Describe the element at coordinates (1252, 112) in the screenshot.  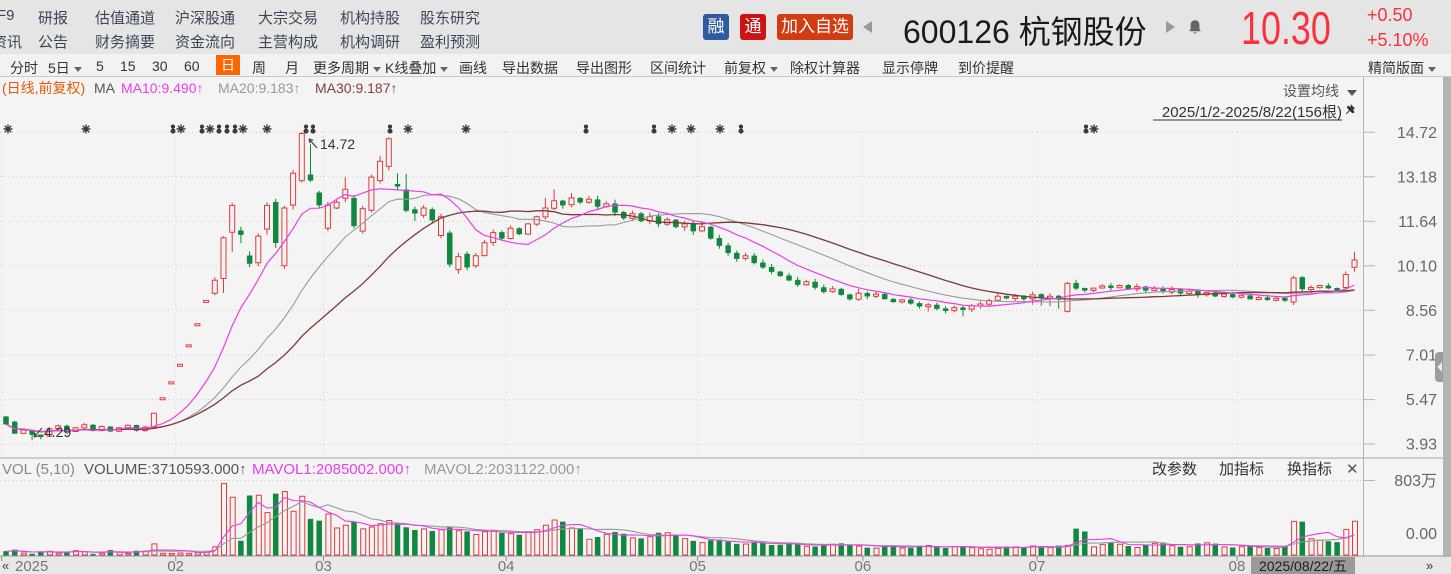
I see `svg-text: 2025/1/2-2025/8/22(156根)` at that location.